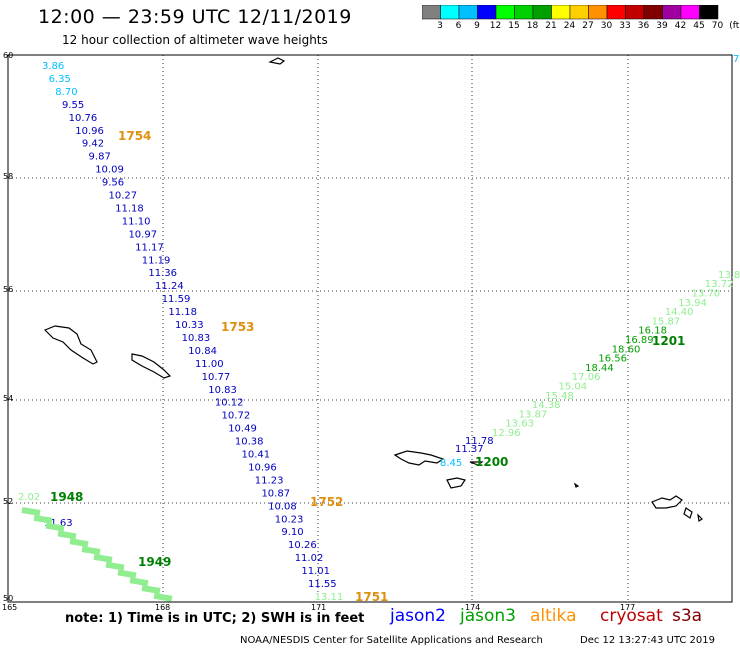 The height and width of the screenshot is (650, 740). Describe the element at coordinates (533, 414) in the screenshot. I see `jason3-swh-value: 13.87` at that location.